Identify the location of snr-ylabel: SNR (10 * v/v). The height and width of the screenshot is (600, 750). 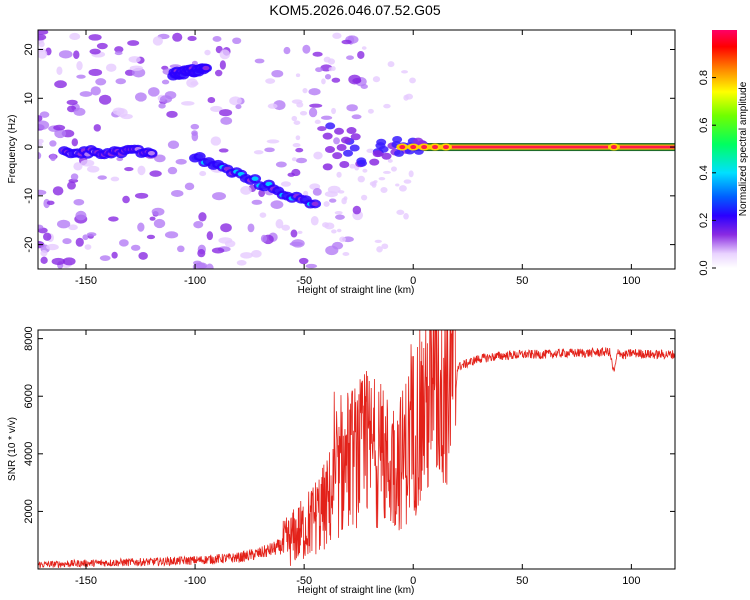
(12, 449).